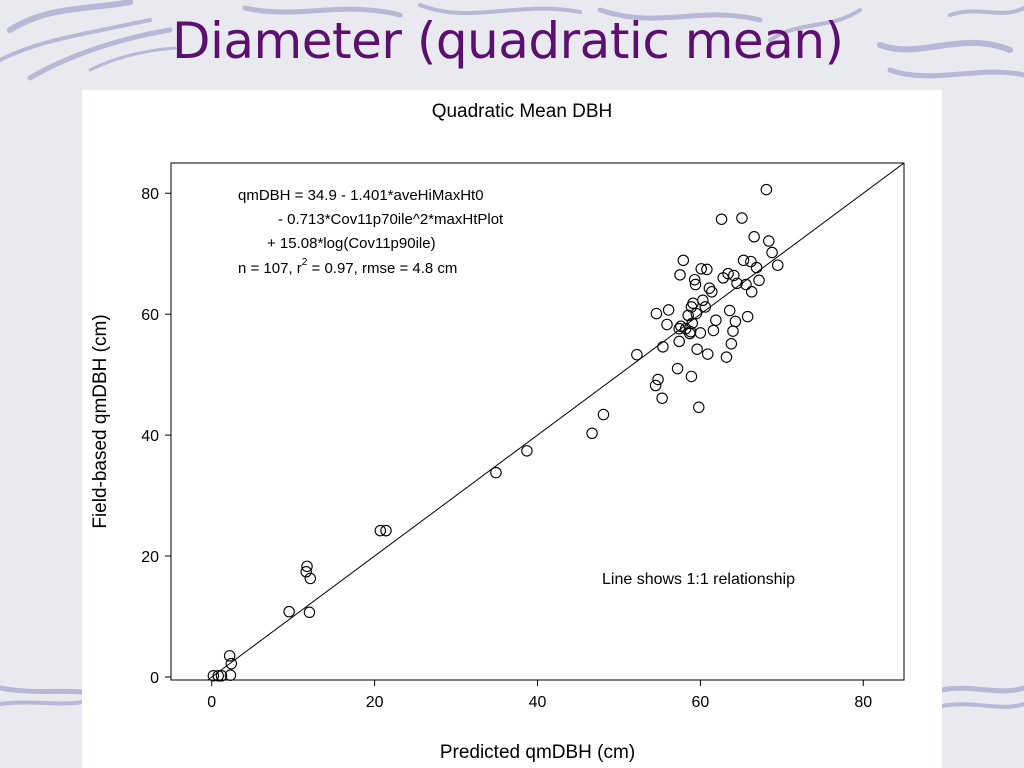  What do you see at coordinates (154, 678) in the screenshot?
I see `y-tick-label: 0` at bounding box center [154, 678].